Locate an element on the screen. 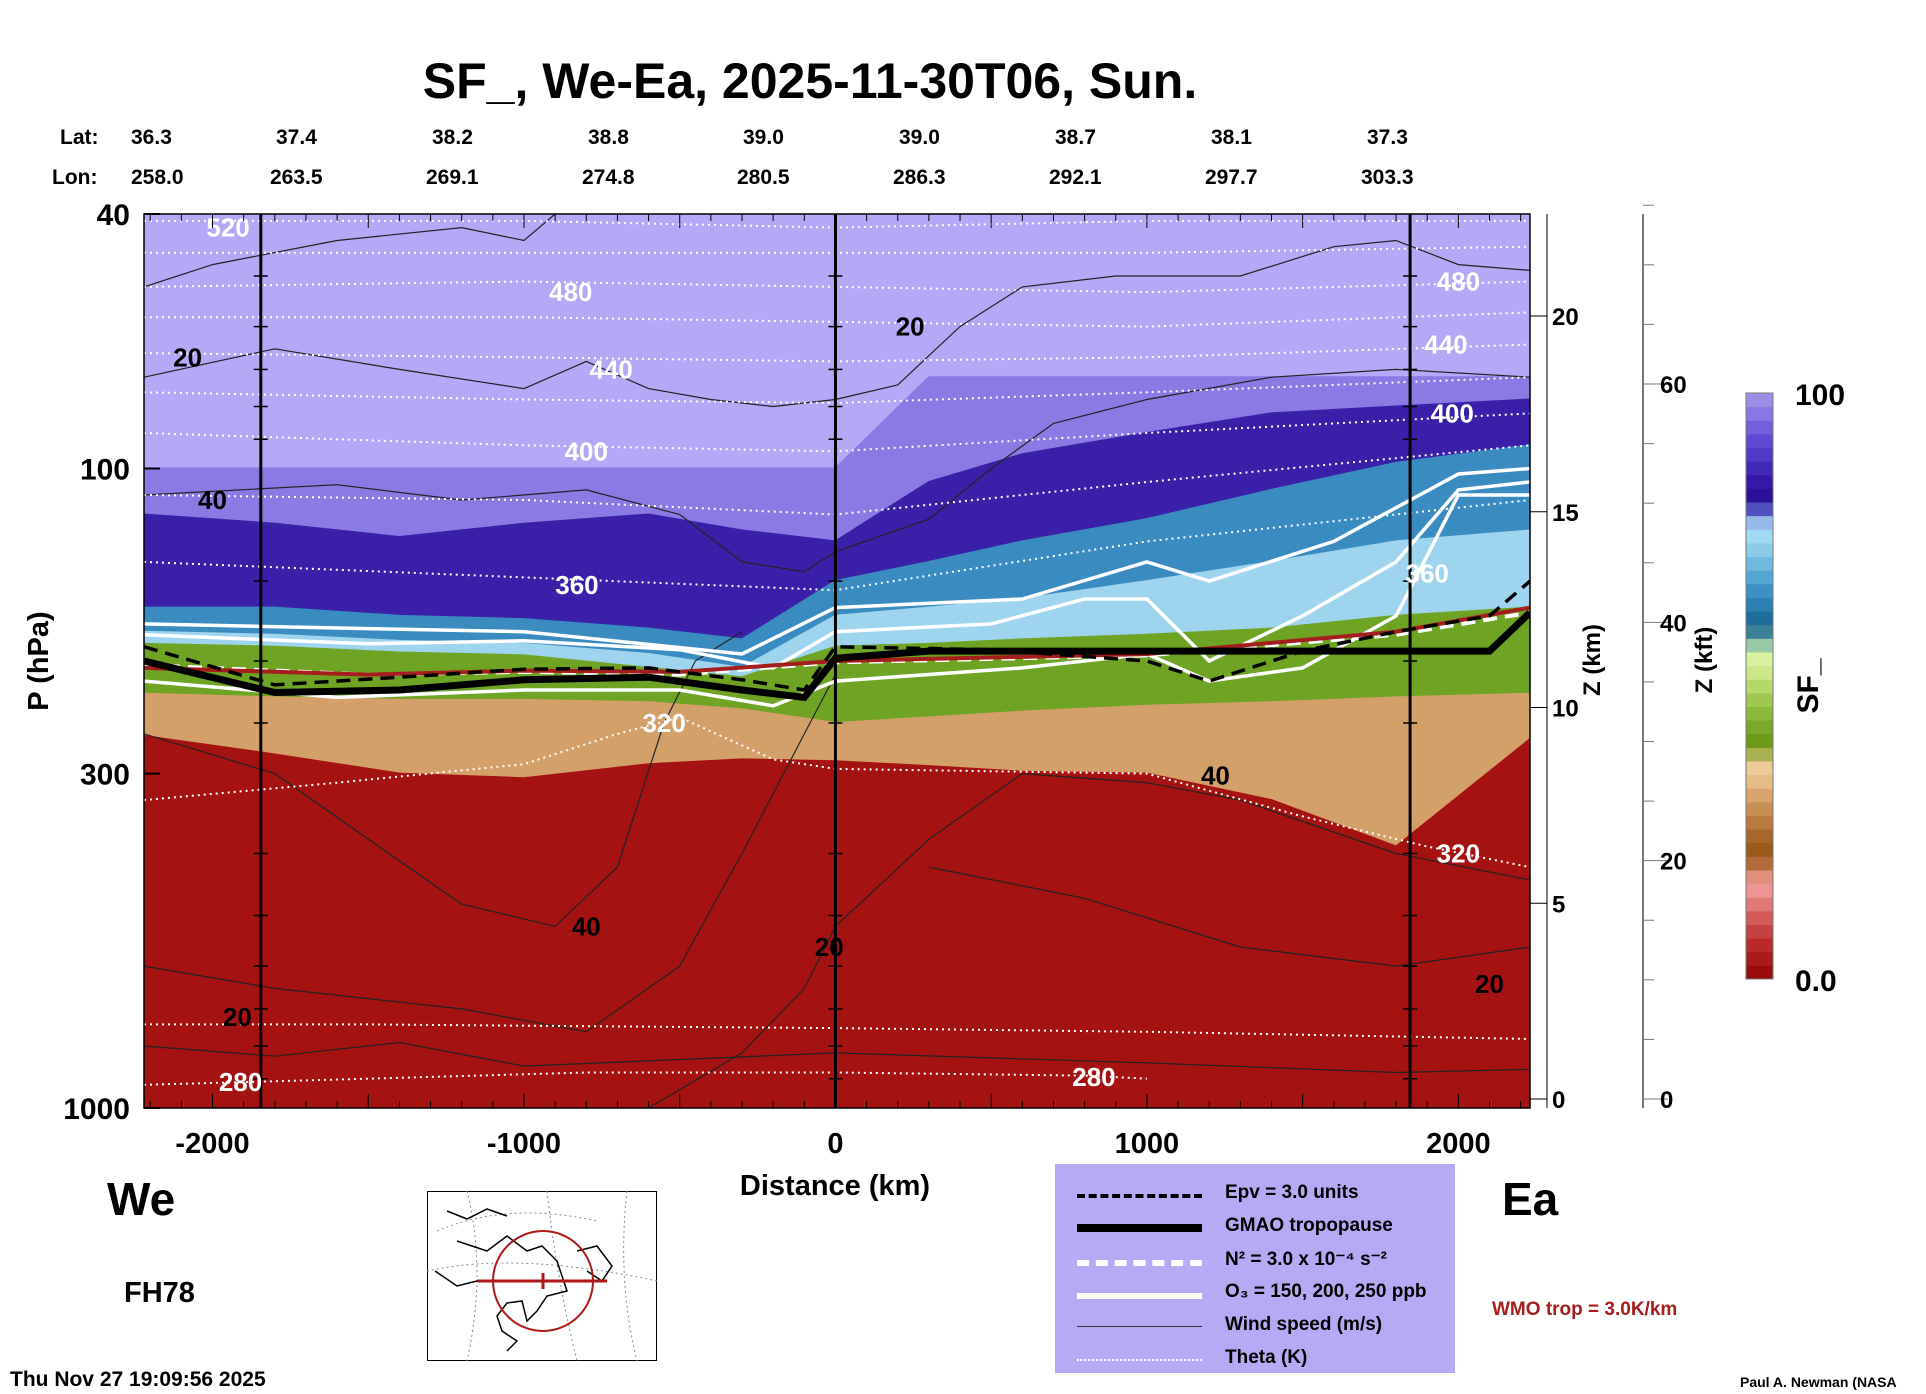  x-tick-label: 2000 is located at coordinates (1458, 1144).